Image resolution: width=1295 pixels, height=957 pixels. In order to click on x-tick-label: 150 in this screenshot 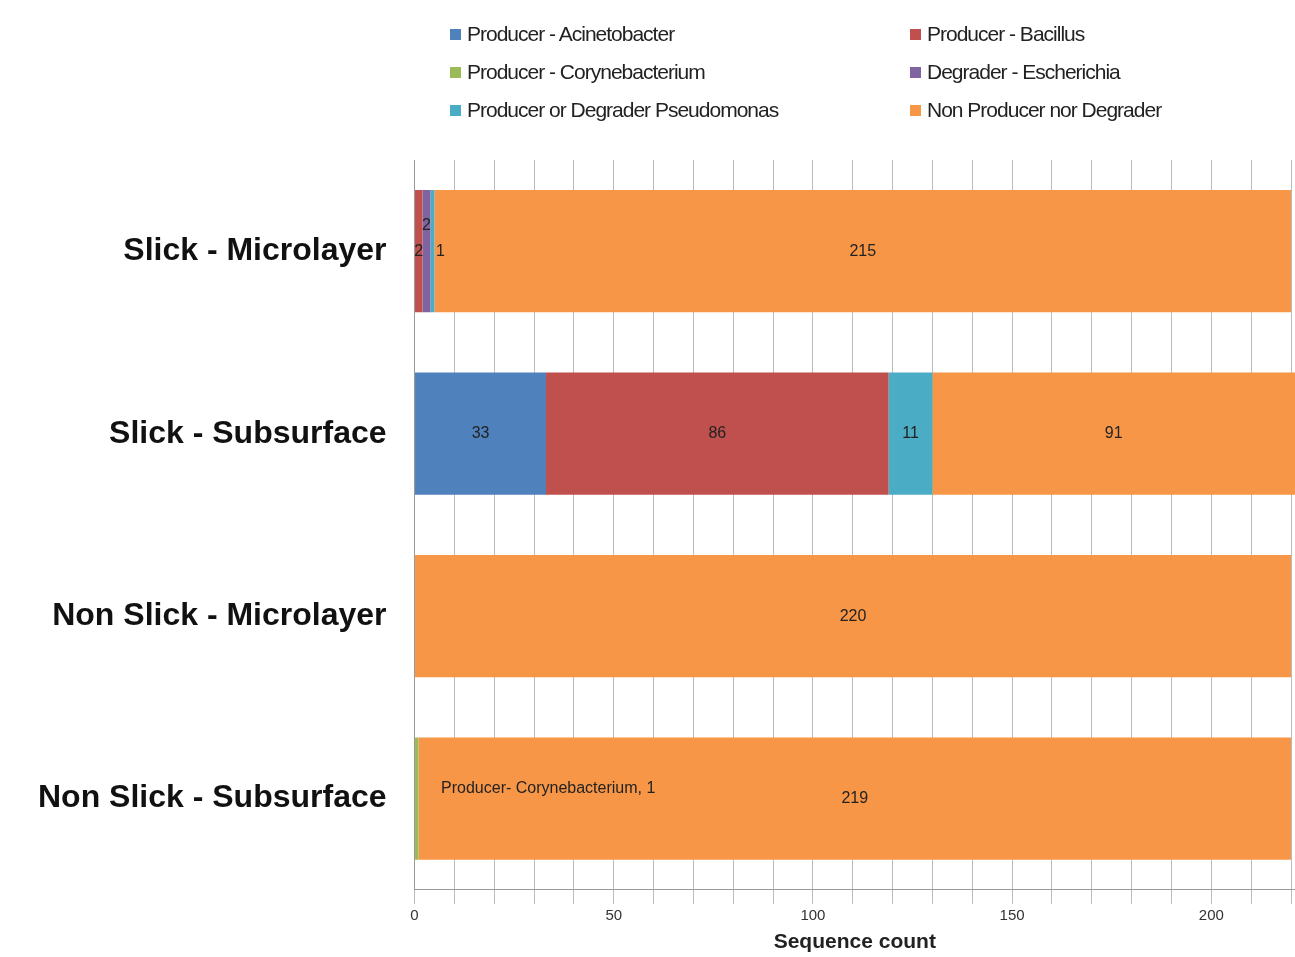, I will do `click(1012, 914)`.